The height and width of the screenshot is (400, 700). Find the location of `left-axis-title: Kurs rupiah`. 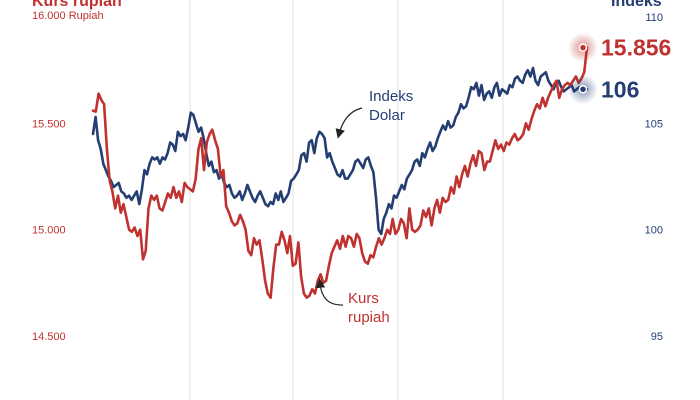

left-axis-title: Kurs rupiah is located at coordinates (77, 5).